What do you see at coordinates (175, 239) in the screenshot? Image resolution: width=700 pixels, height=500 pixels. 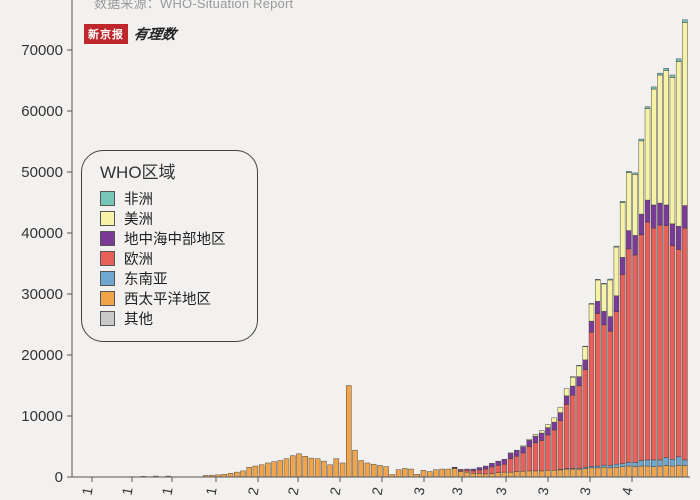 I see `legend-label: 地中海中部地区` at bounding box center [175, 239].